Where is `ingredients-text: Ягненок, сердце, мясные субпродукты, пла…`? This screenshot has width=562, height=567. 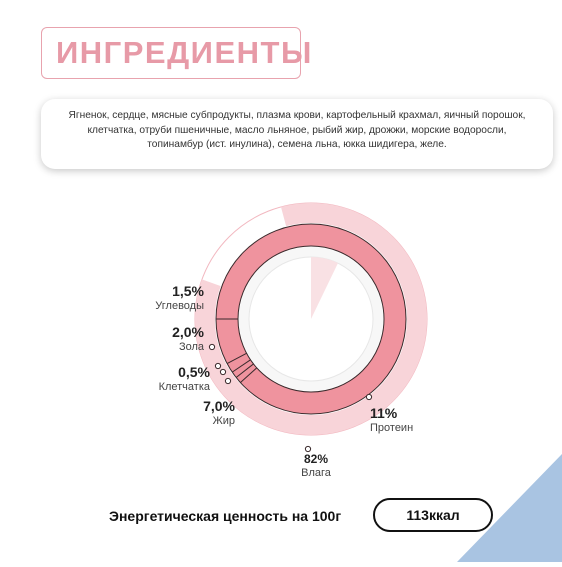 ingredients-text: Ягненок, сердце, мясные субпродукты, пла… is located at coordinates (297, 130).